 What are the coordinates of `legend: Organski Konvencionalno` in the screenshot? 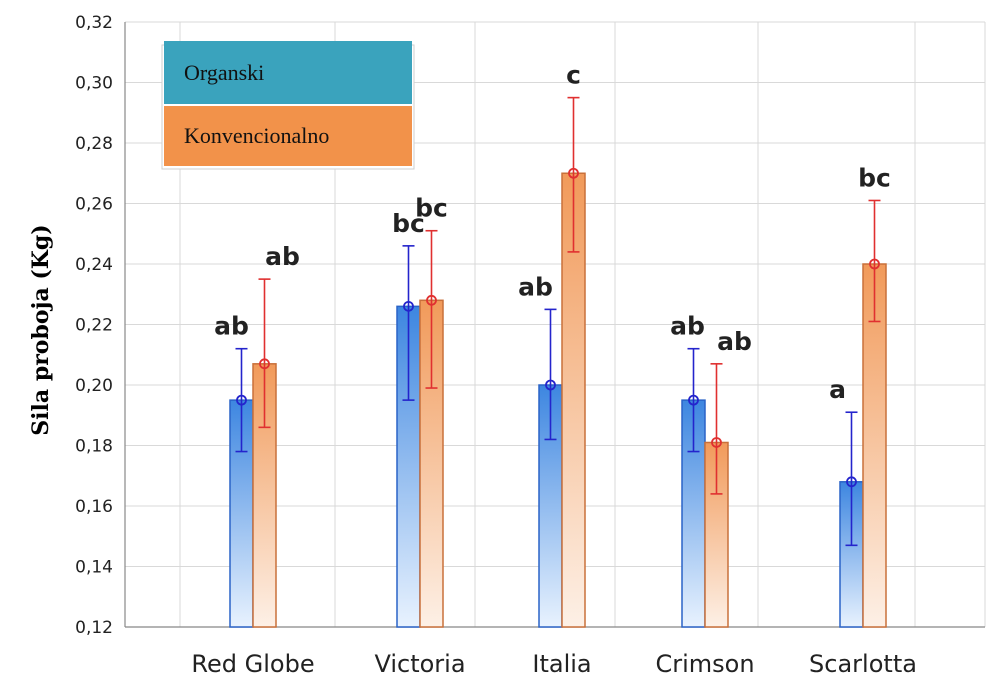 It's located at (288, 105).